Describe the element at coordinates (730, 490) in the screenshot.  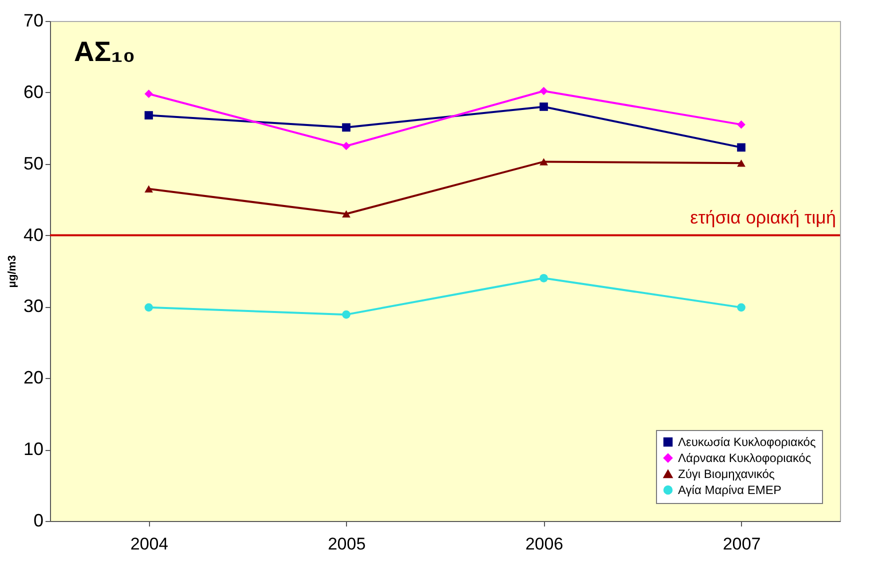
I see `legend-label: Αγία Μαρίνα EMEP` at that location.